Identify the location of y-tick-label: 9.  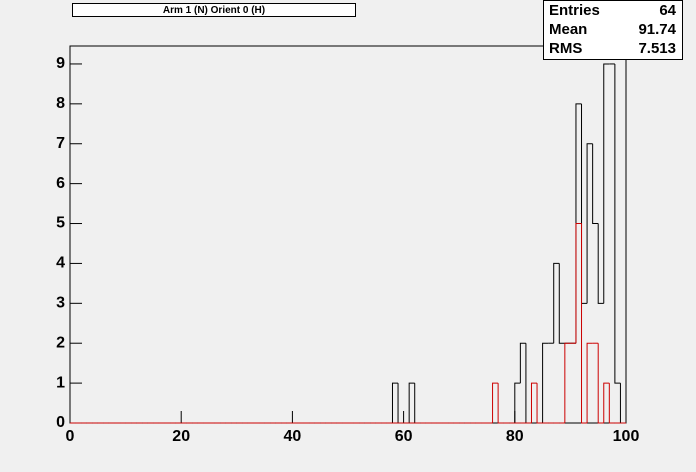
(60, 63).